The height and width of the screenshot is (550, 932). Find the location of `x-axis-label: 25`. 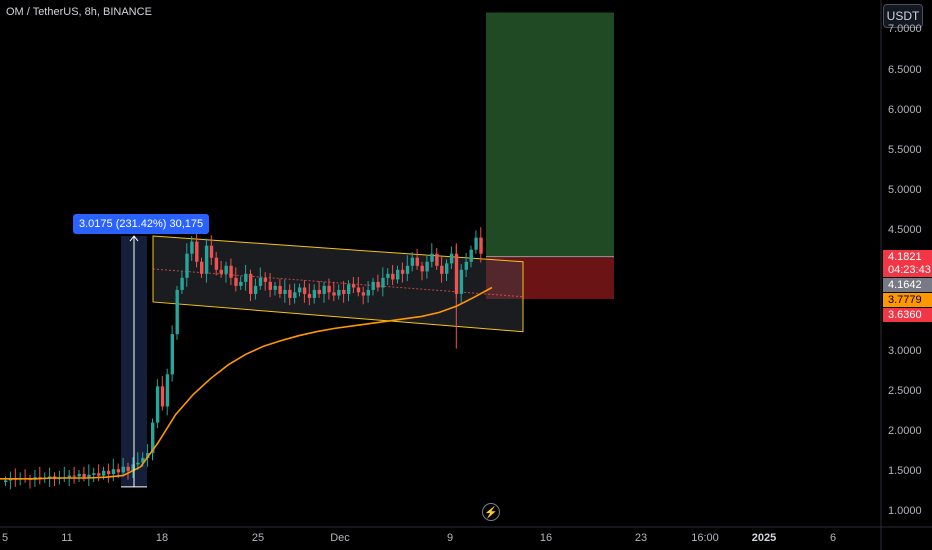

x-axis-label: 25 is located at coordinates (258, 538).